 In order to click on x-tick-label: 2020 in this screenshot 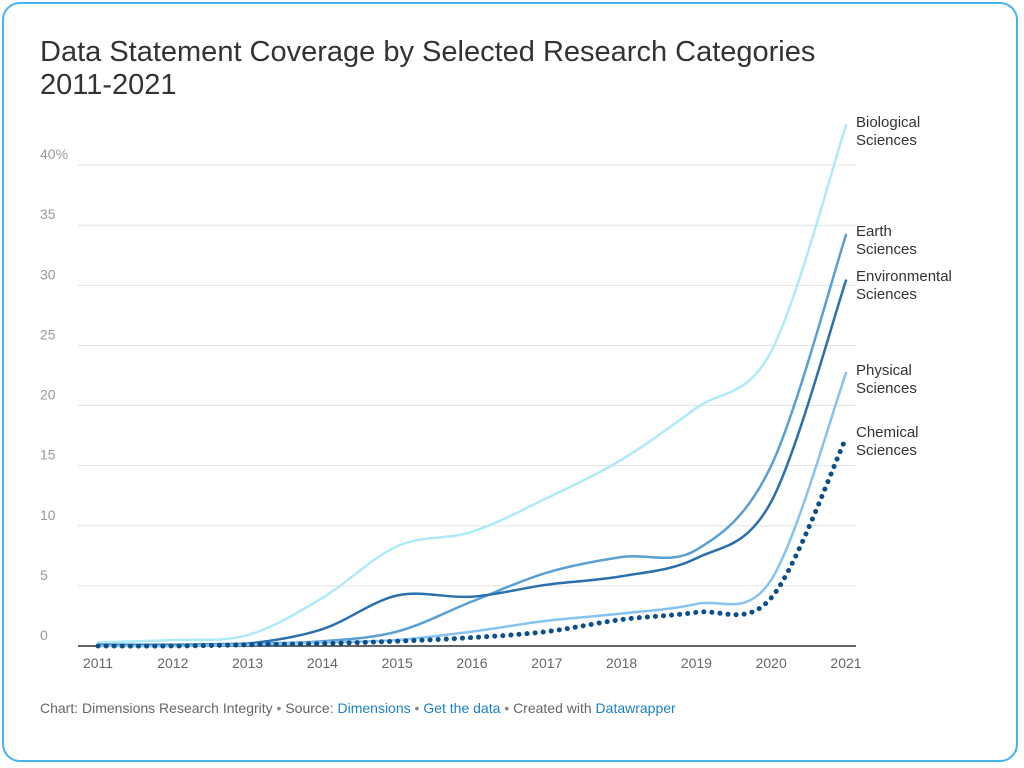, I will do `click(771, 663)`.